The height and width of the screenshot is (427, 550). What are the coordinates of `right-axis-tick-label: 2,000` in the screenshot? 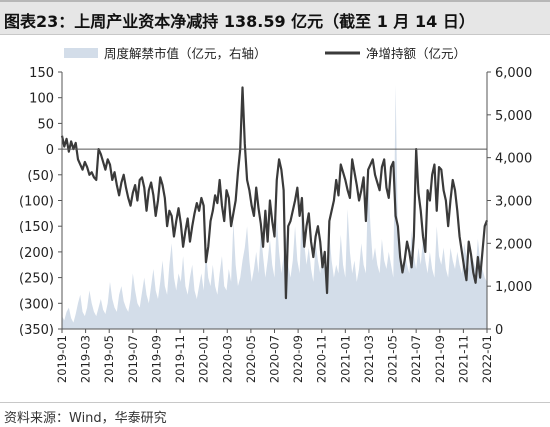 It's located at (513, 244).